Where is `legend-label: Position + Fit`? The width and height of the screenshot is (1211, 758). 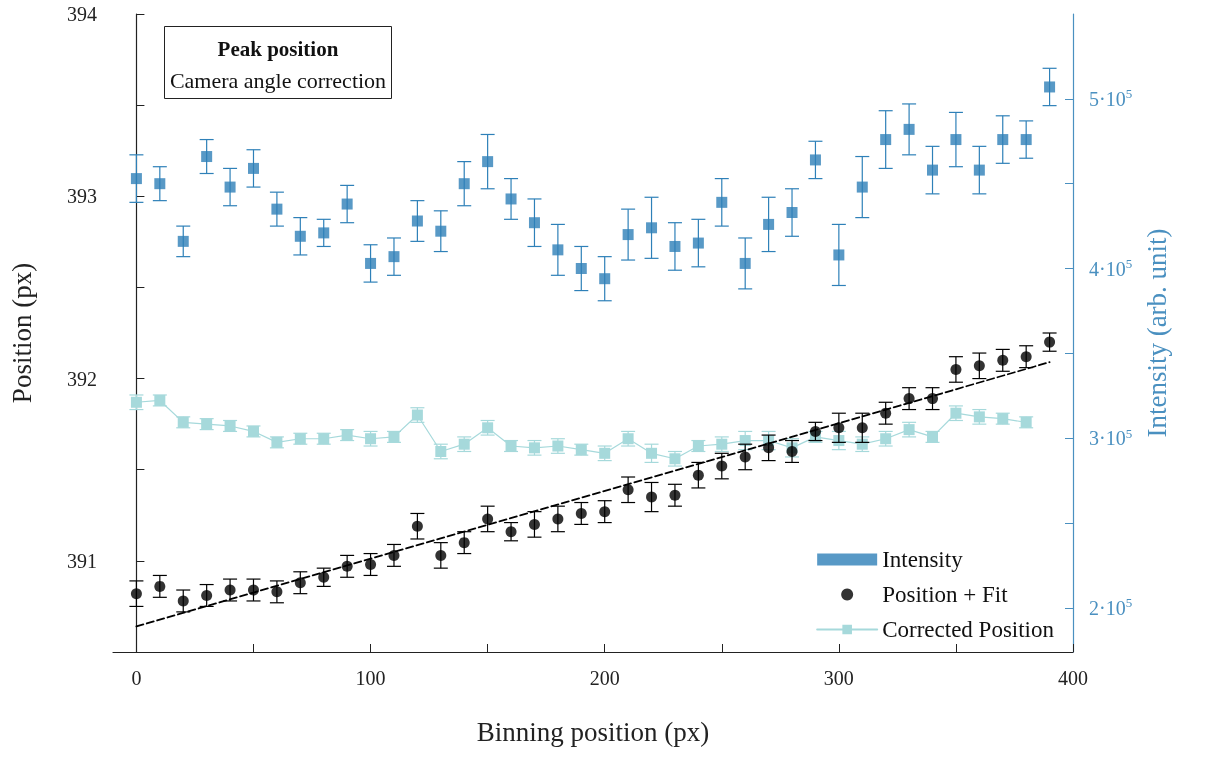 legend-label: Position + Fit is located at coordinates (945, 594).